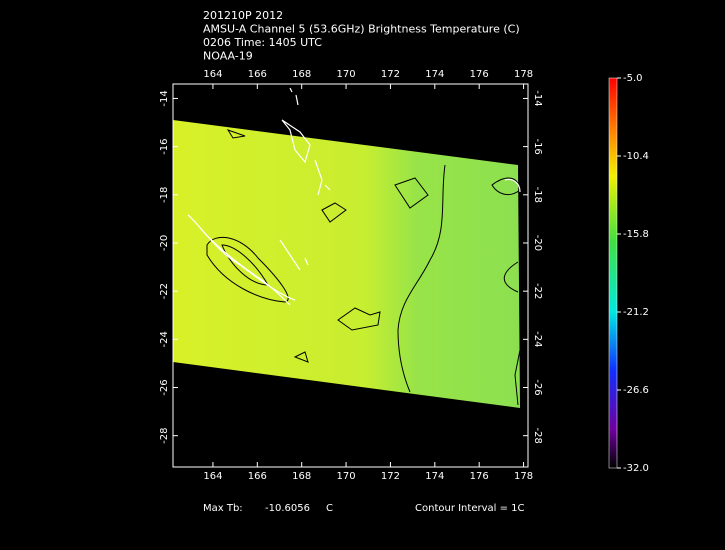  I want to click on colorbar-label: -5.0, so click(633, 78).